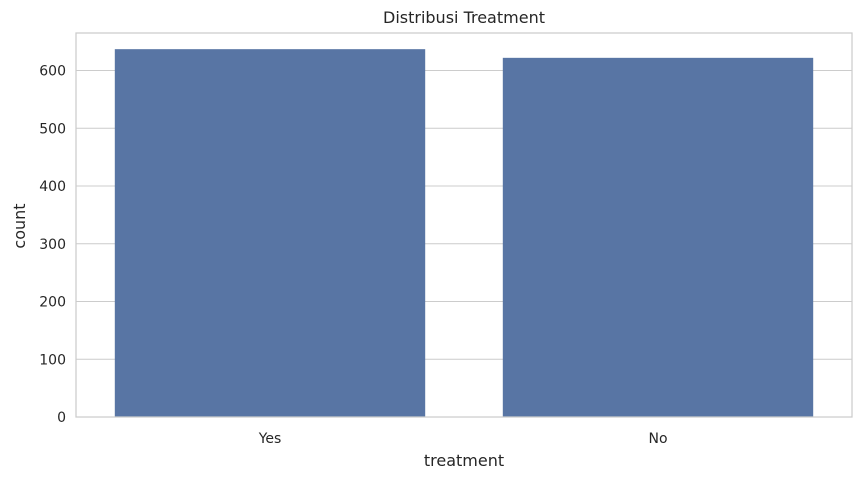 Image resolution: width=860 pixels, height=483 pixels. I want to click on chart-title: Distribusi Treatment, so click(464, 17).